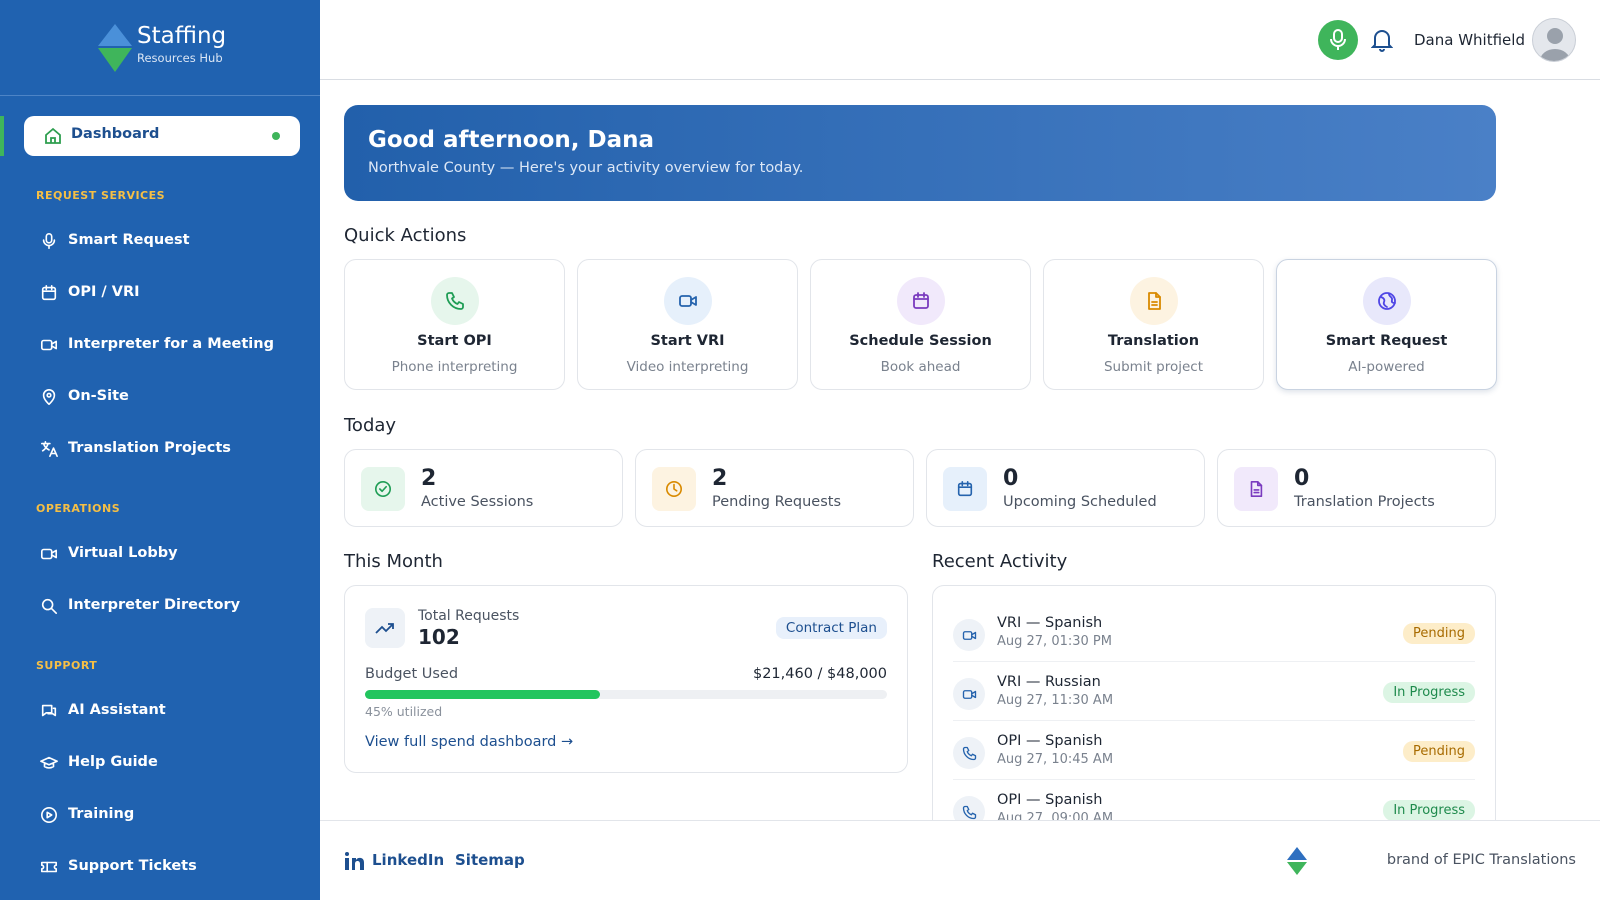 Image resolution: width=1600 pixels, height=900 pixels. Describe the element at coordinates (129, 240) in the screenshot. I see `nav-label: Smart Request` at that location.